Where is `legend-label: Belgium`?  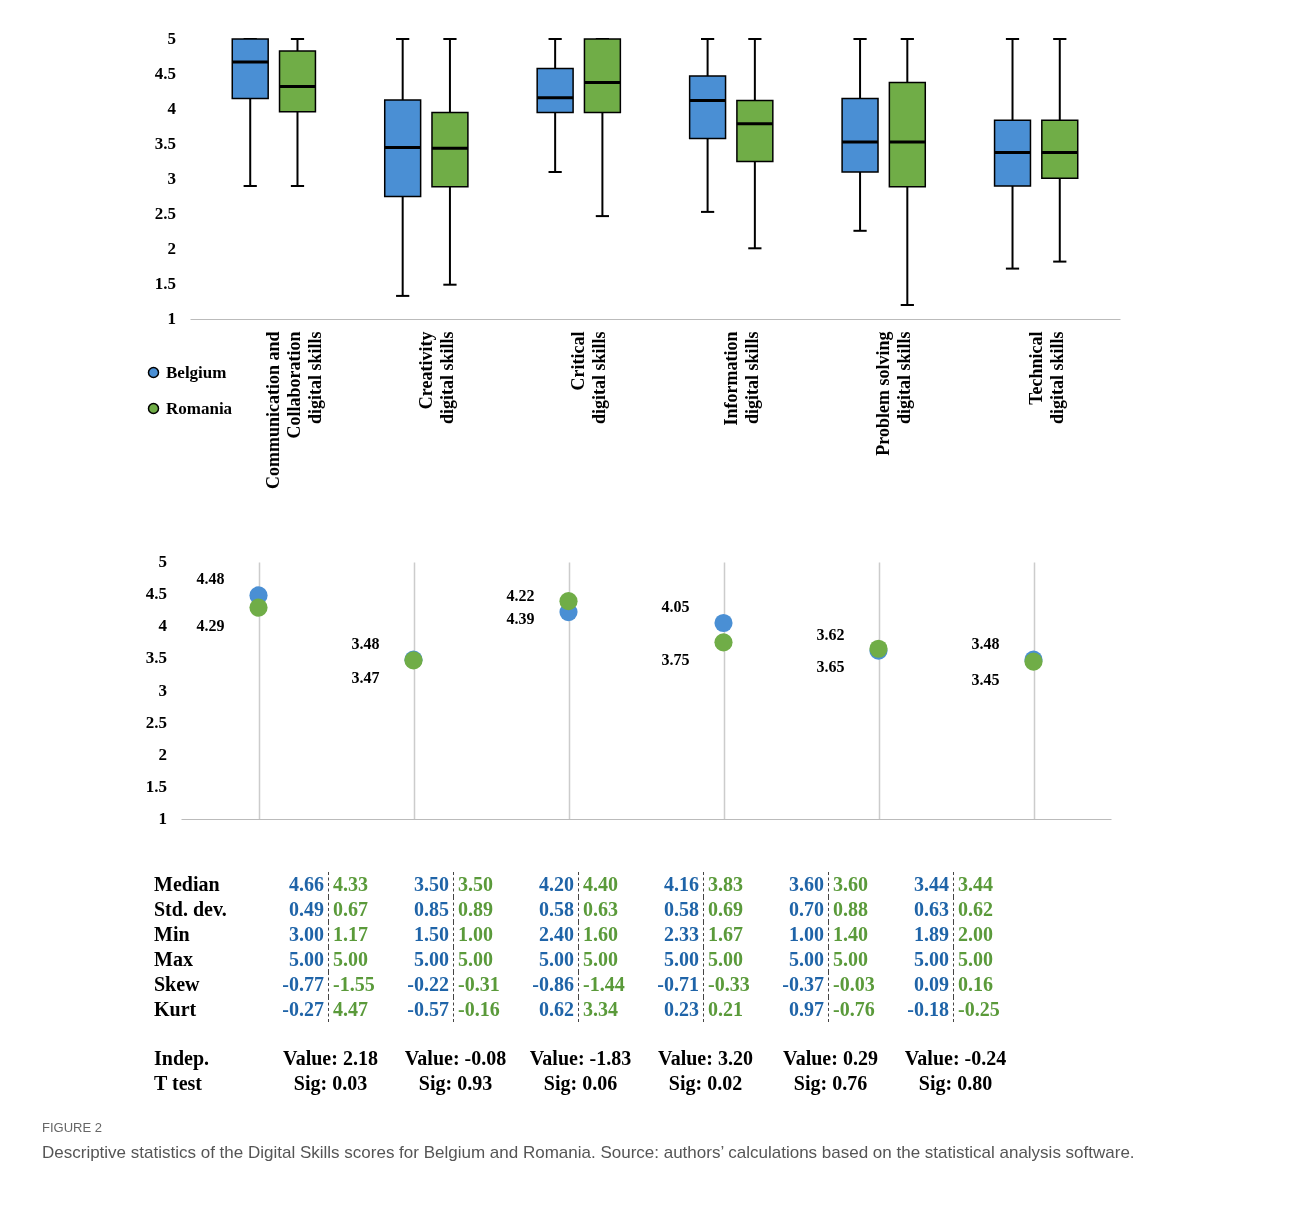 legend-label: Belgium is located at coordinates (196, 372).